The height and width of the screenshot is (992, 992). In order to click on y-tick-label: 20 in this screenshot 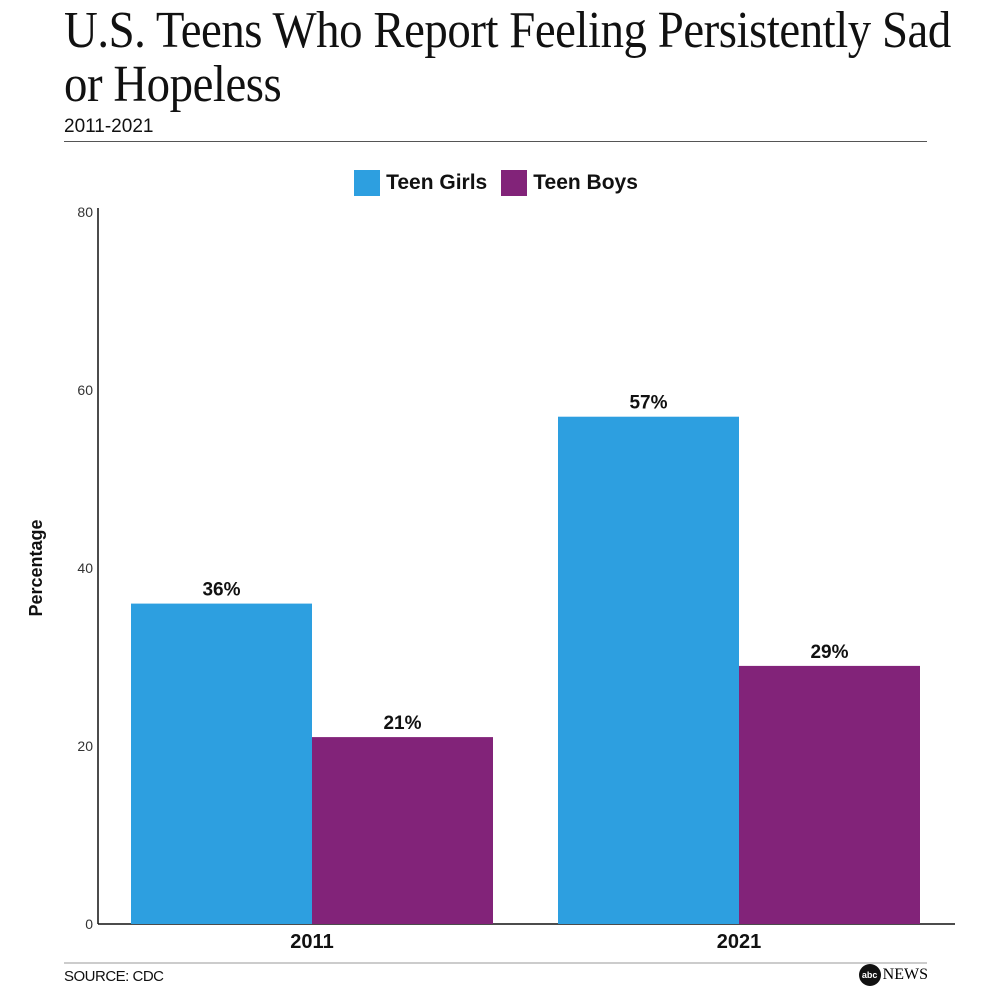, I will do `click(85, 746)`.